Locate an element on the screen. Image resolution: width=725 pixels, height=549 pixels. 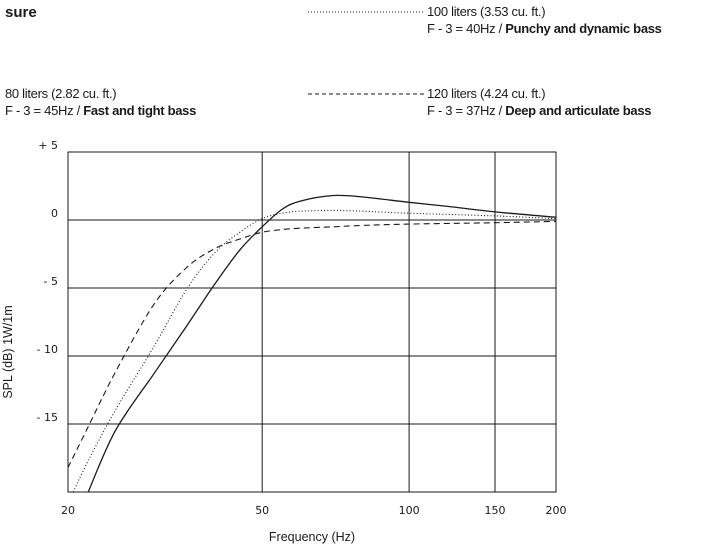
y-tick-label: - 5 is located at coordinates (51, 281).